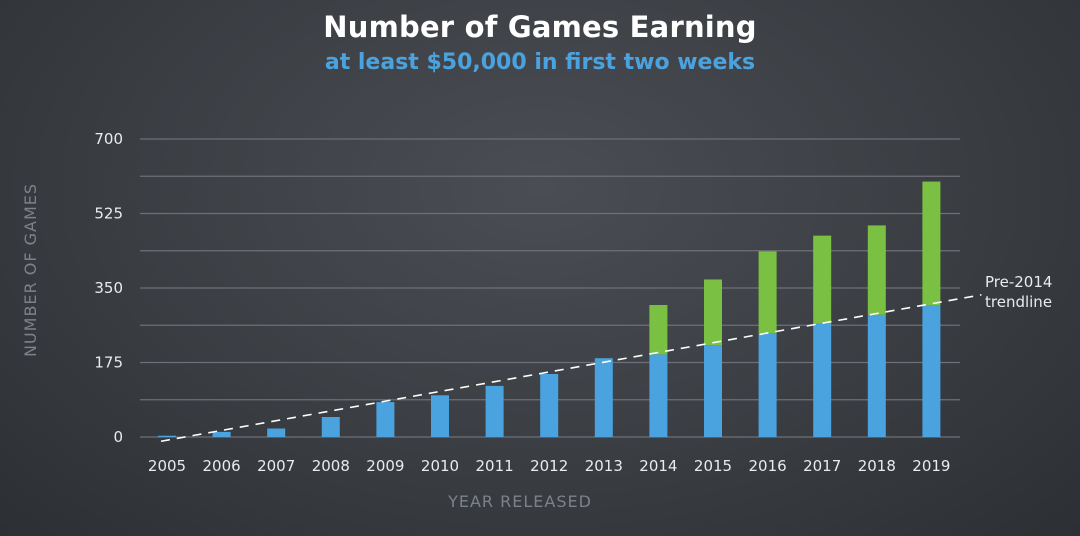  Describe the element at coordinates (276, 466) in the screenshot. I see `x-tick-label: 2007` at that location.